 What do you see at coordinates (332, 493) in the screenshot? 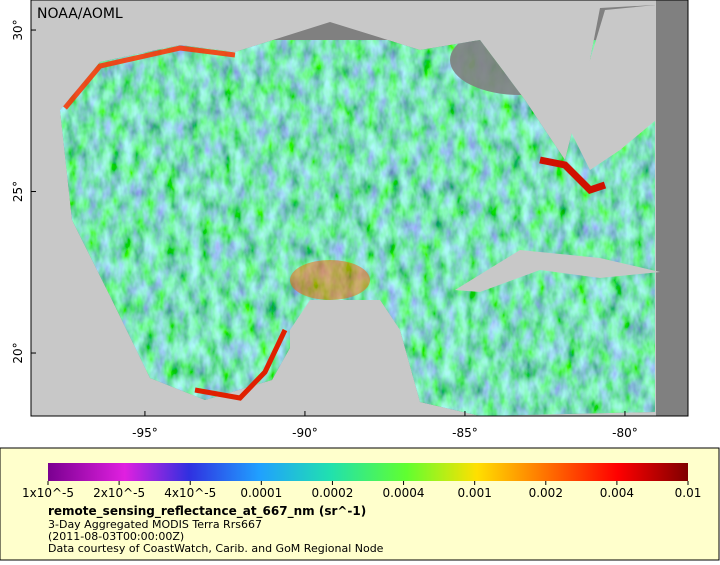
I see `colorbar-tick-label: 0.0002` at bounding box center [332, 493].